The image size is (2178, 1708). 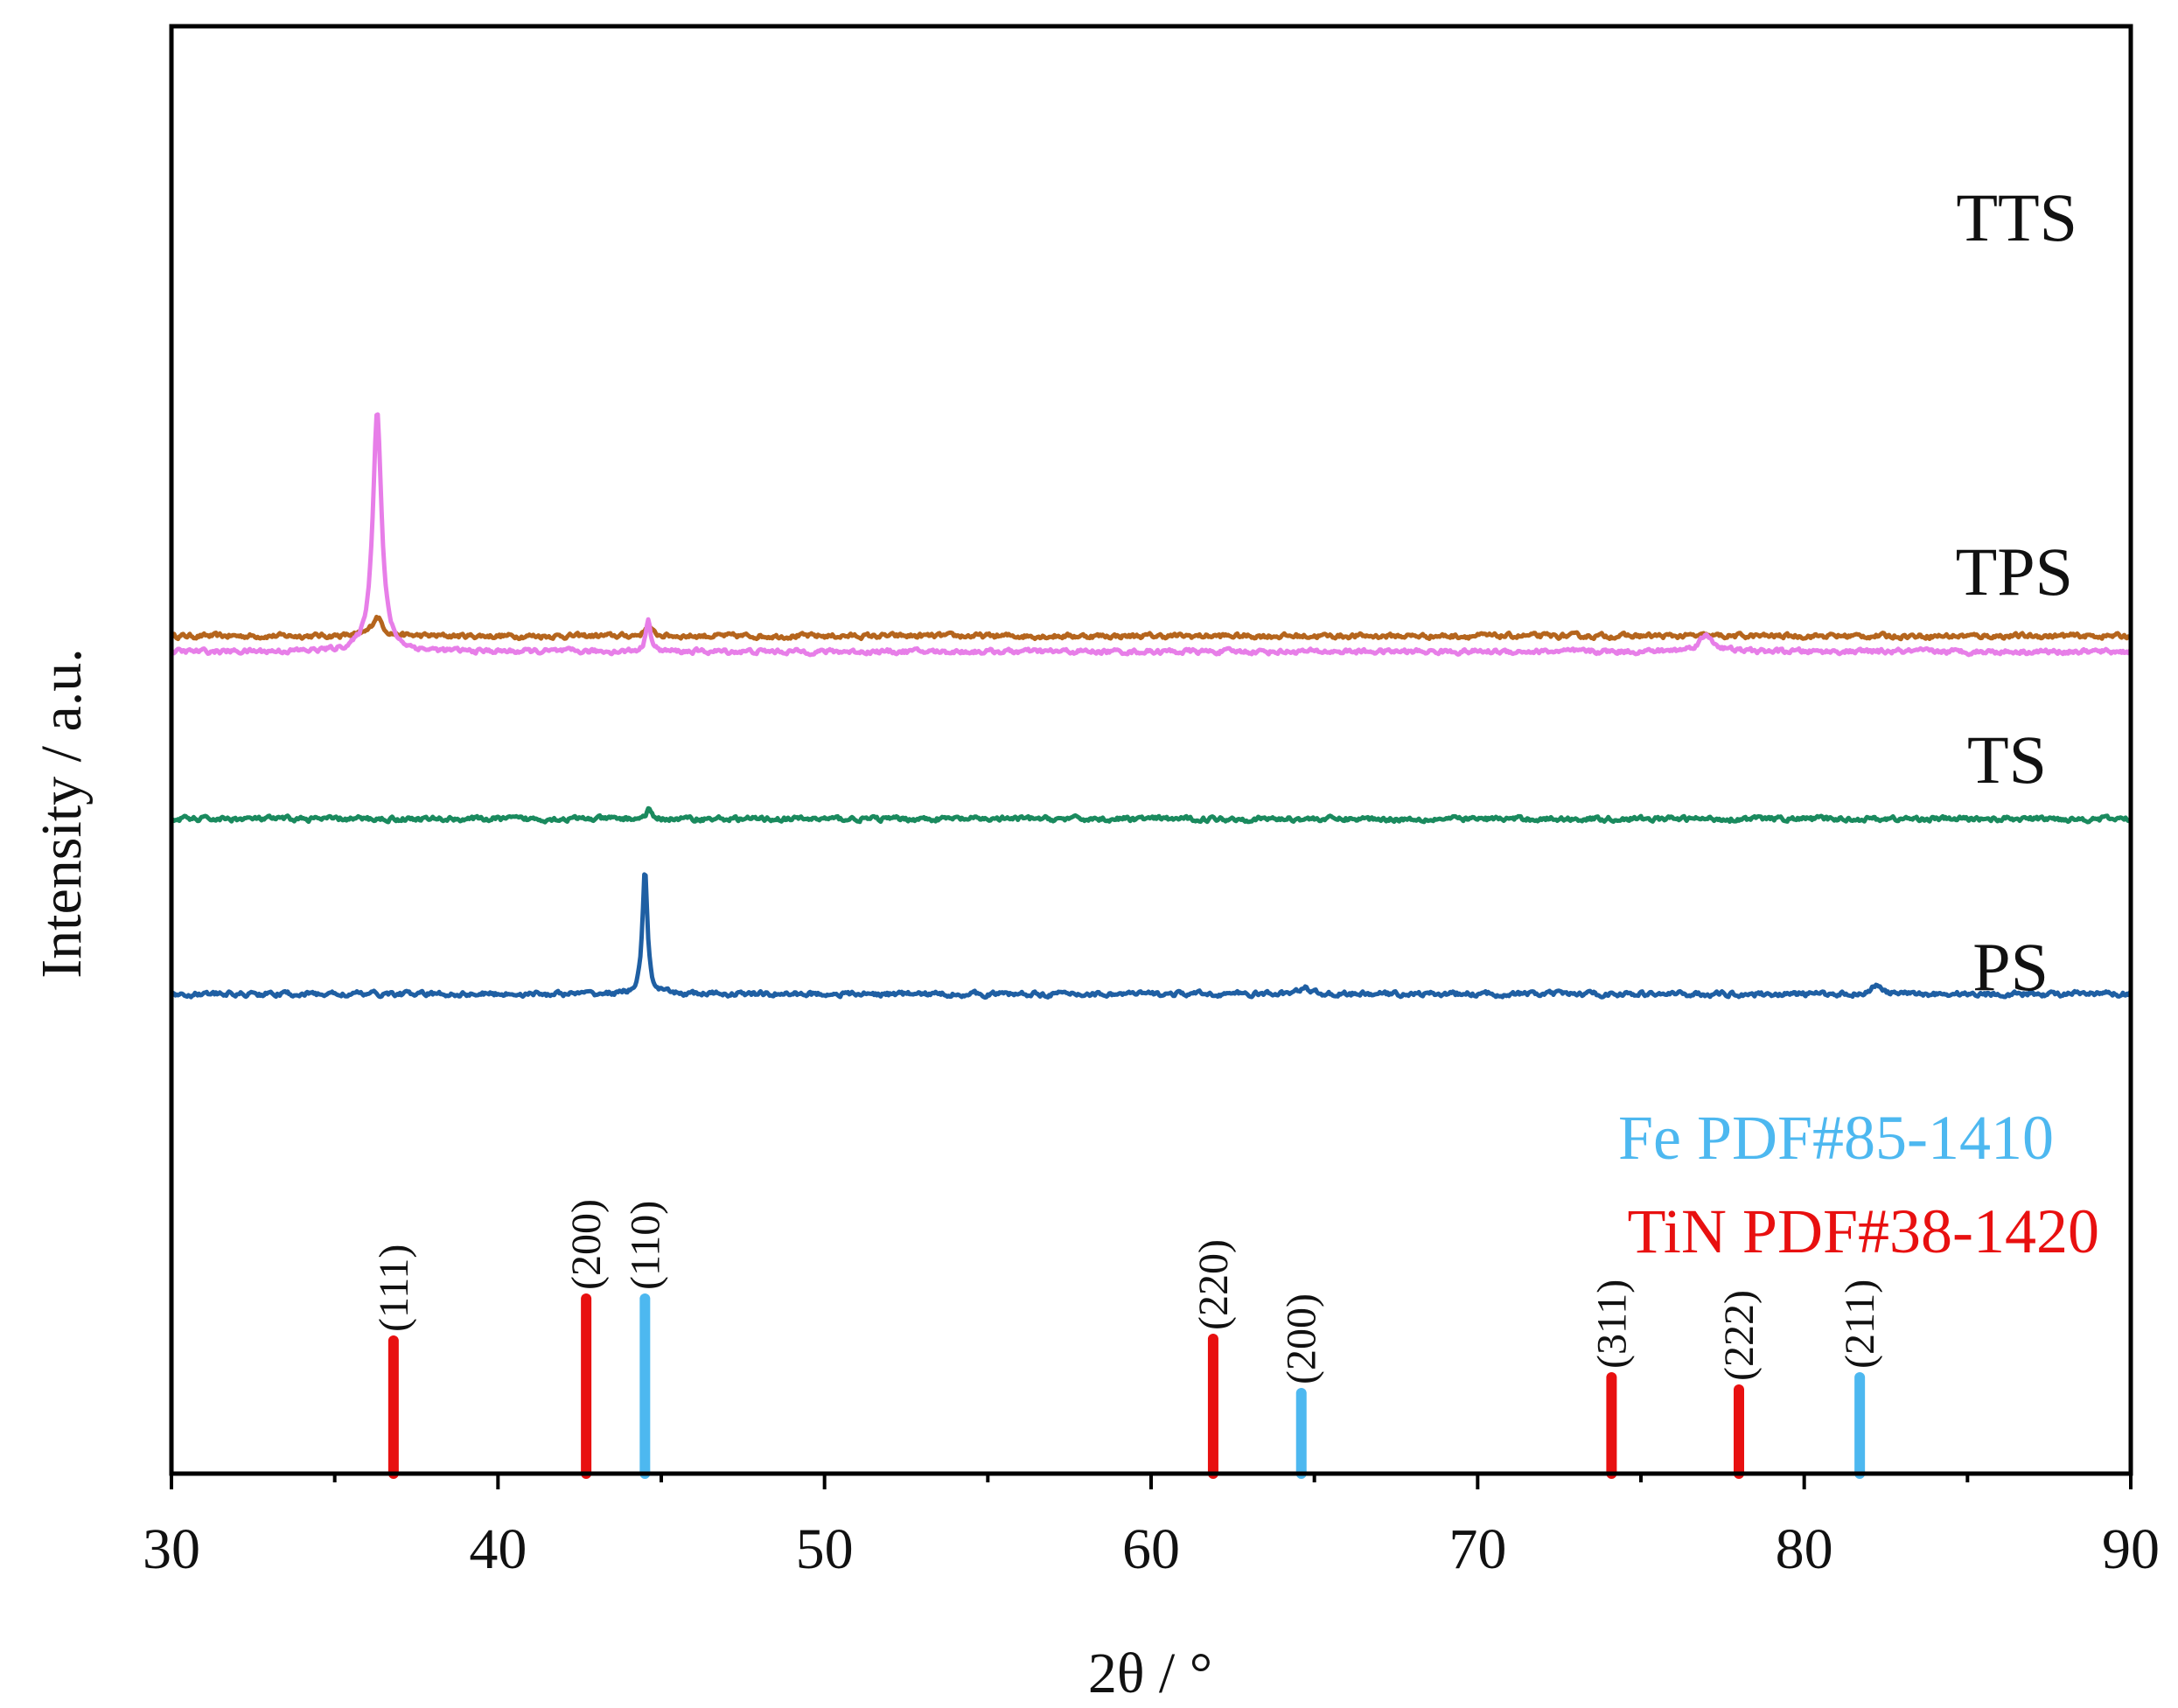 I want to click on series-line-tts, so click(x=1151, y=628).